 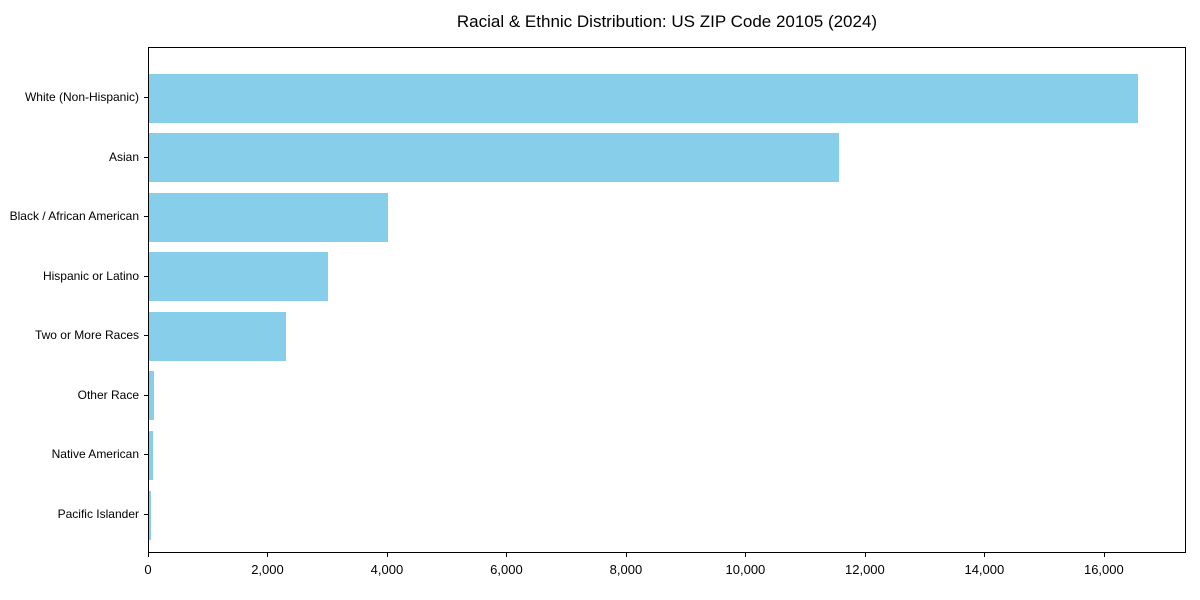 I want to click on y-tick-label: Pacific Islander, so click(x=98, y=514).